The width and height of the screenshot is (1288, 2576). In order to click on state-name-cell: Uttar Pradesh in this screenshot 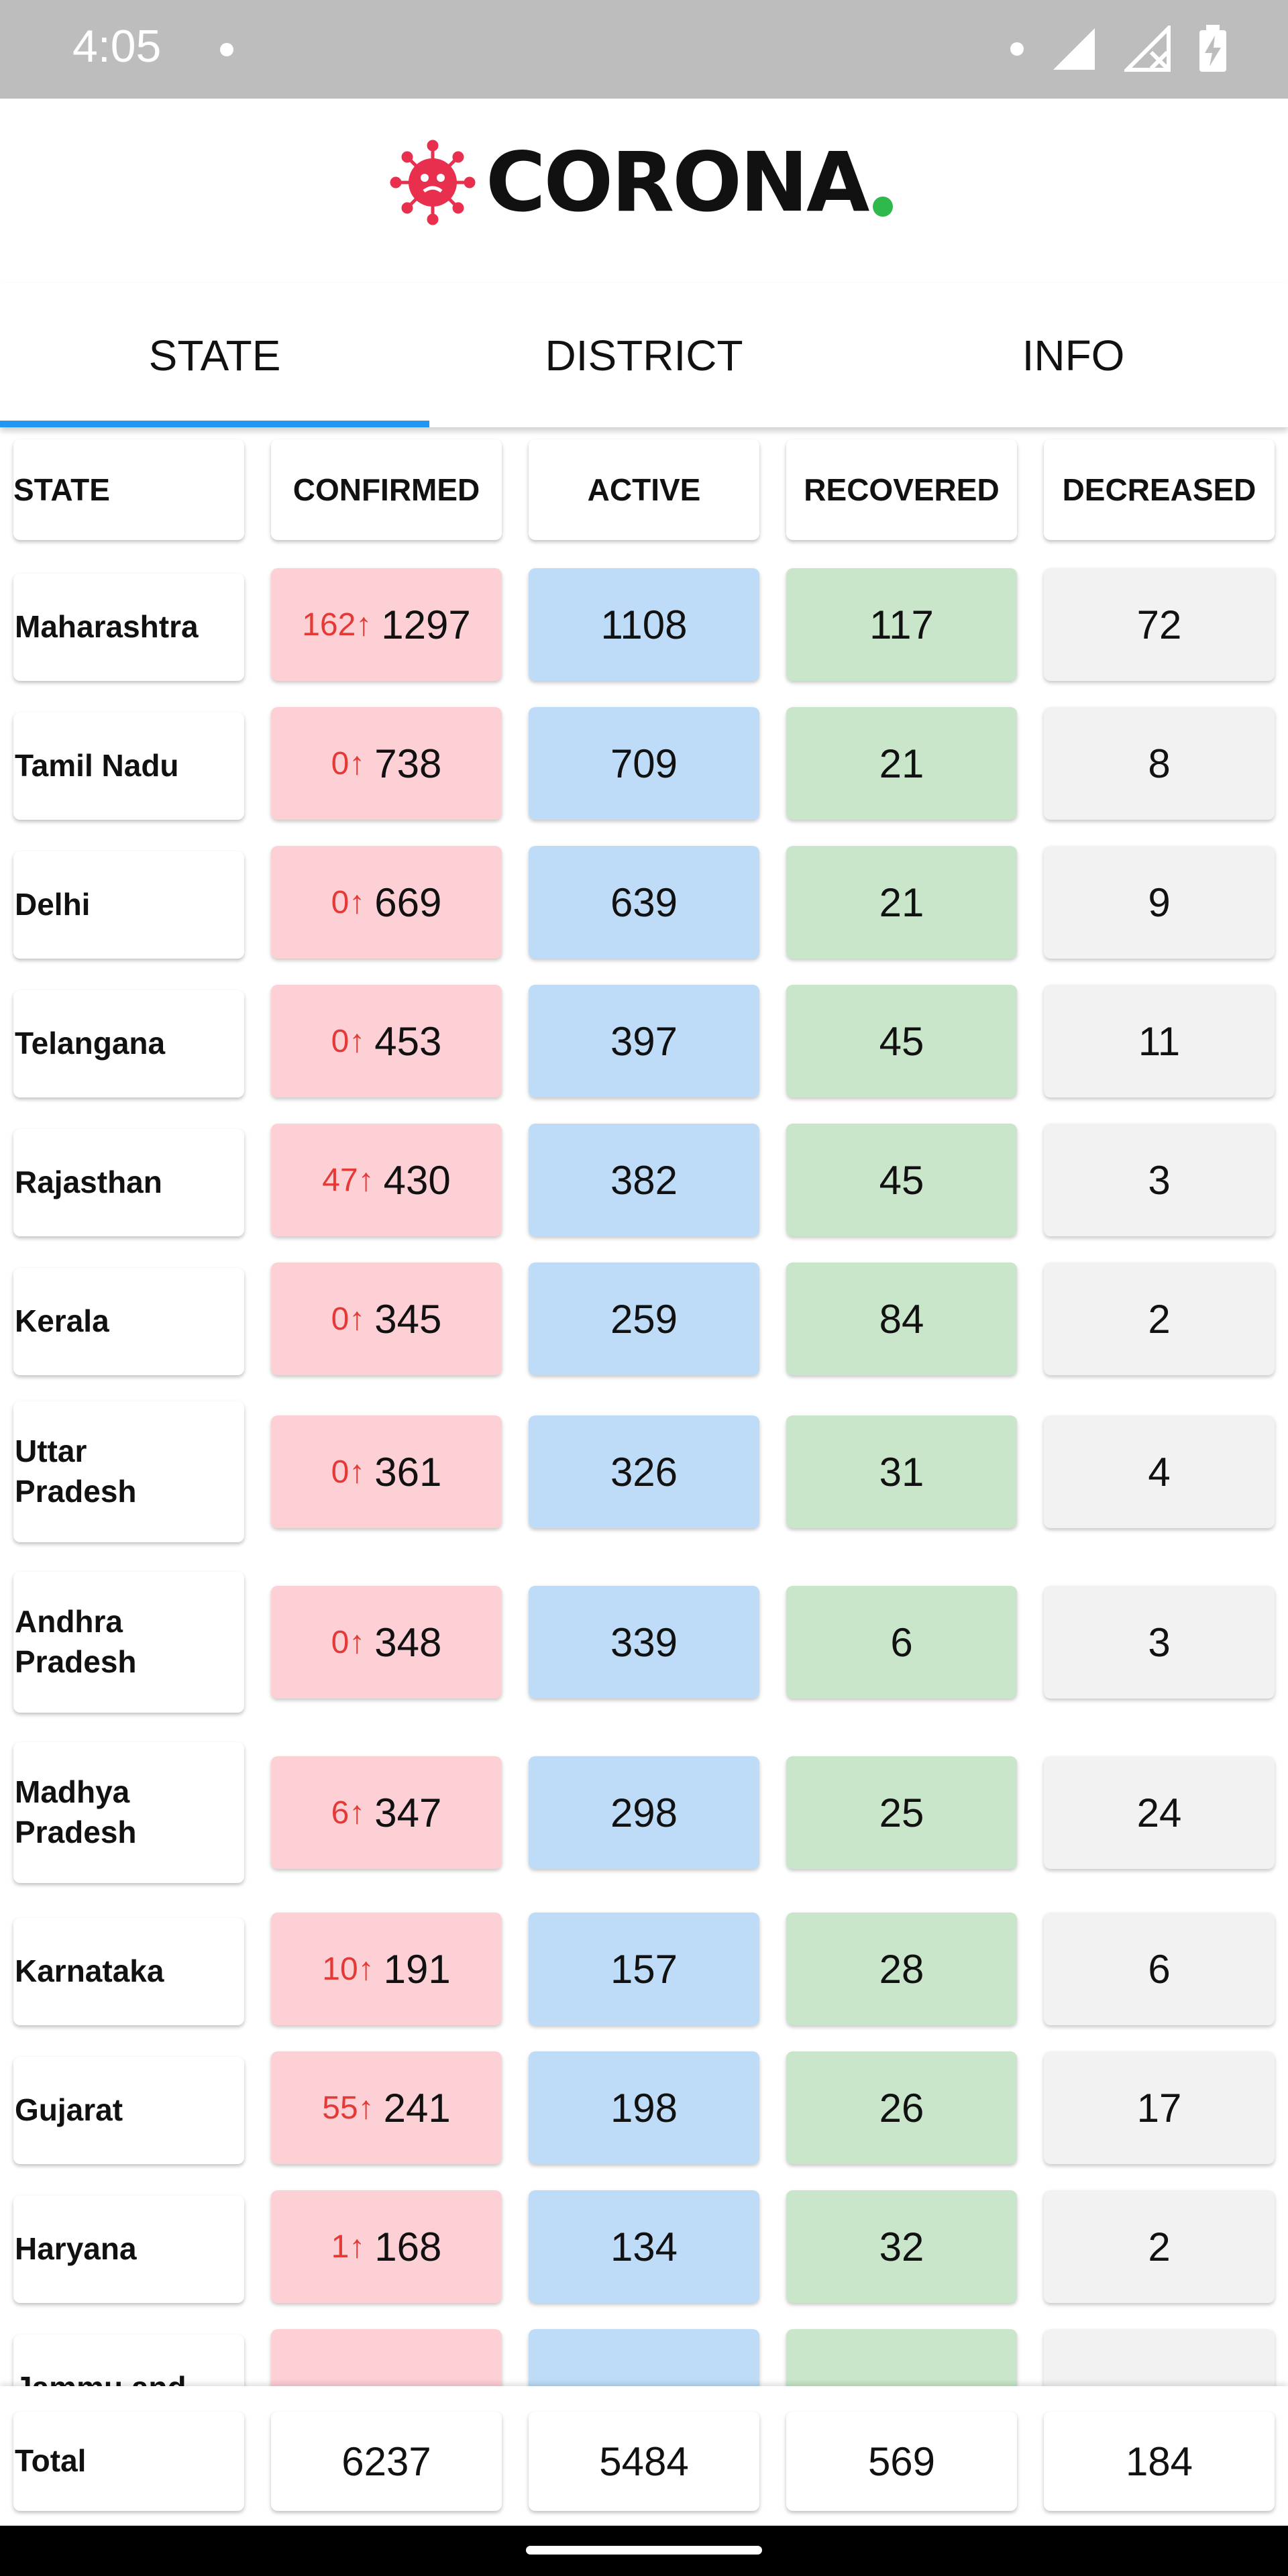, I will do `click(128, 1471)`.